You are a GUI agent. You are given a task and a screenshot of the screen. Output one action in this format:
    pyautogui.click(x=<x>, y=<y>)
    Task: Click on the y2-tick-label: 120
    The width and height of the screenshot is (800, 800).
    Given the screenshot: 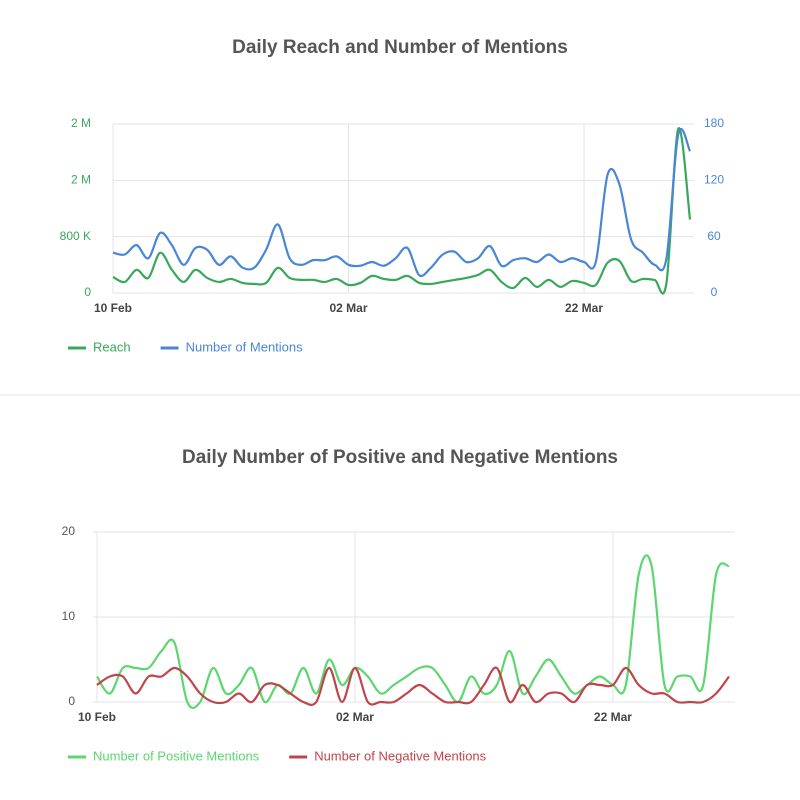 What is the action you would take?
    pyautogui.click(x=714, y=180)
    